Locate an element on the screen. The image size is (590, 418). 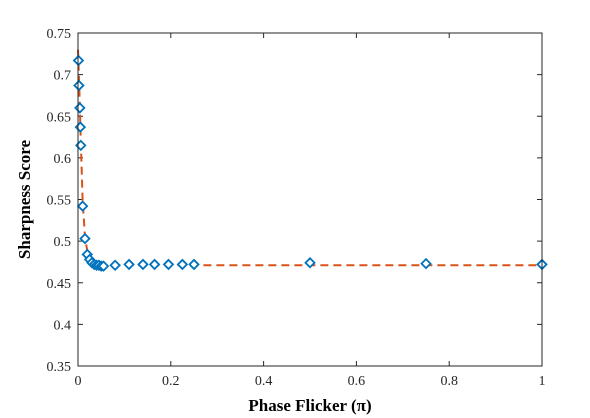
x-tick-label: 0.2 is located at coordinates (171, 381).